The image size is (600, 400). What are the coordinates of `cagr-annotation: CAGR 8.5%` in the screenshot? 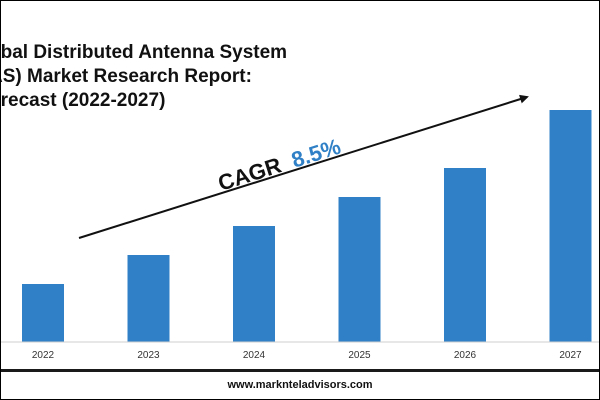 It's located at (279, 165).